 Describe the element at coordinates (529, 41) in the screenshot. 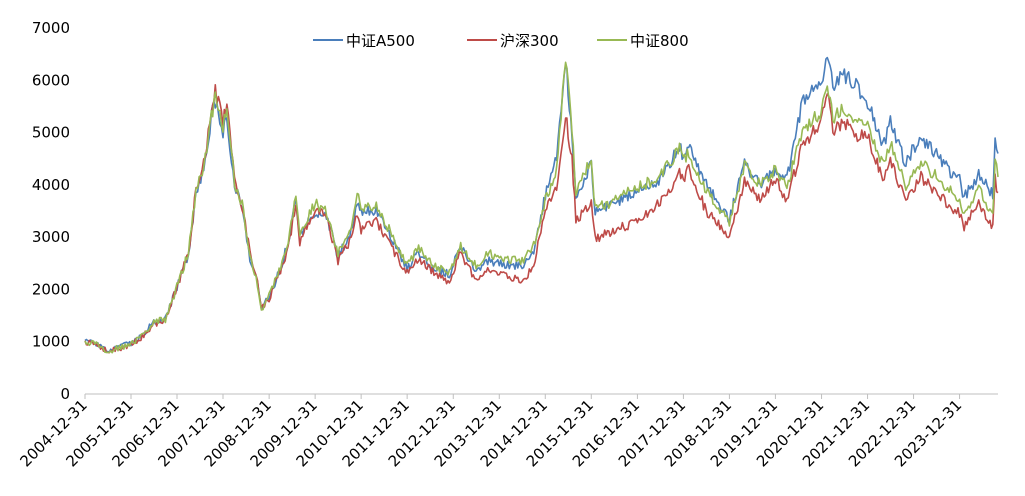

I see `legend-label-1: 沪深300` at that location.